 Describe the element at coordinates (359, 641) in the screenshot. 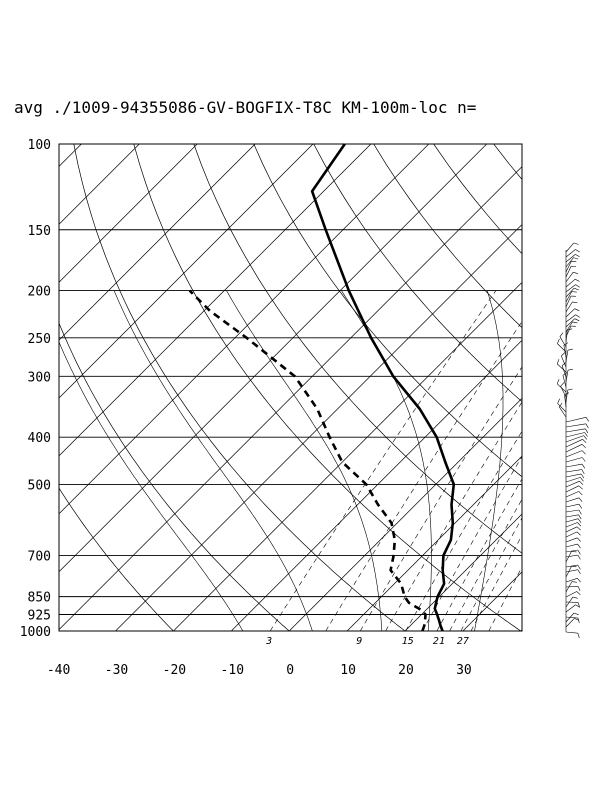

I see `mixing-ratio-label: 9` at that location.